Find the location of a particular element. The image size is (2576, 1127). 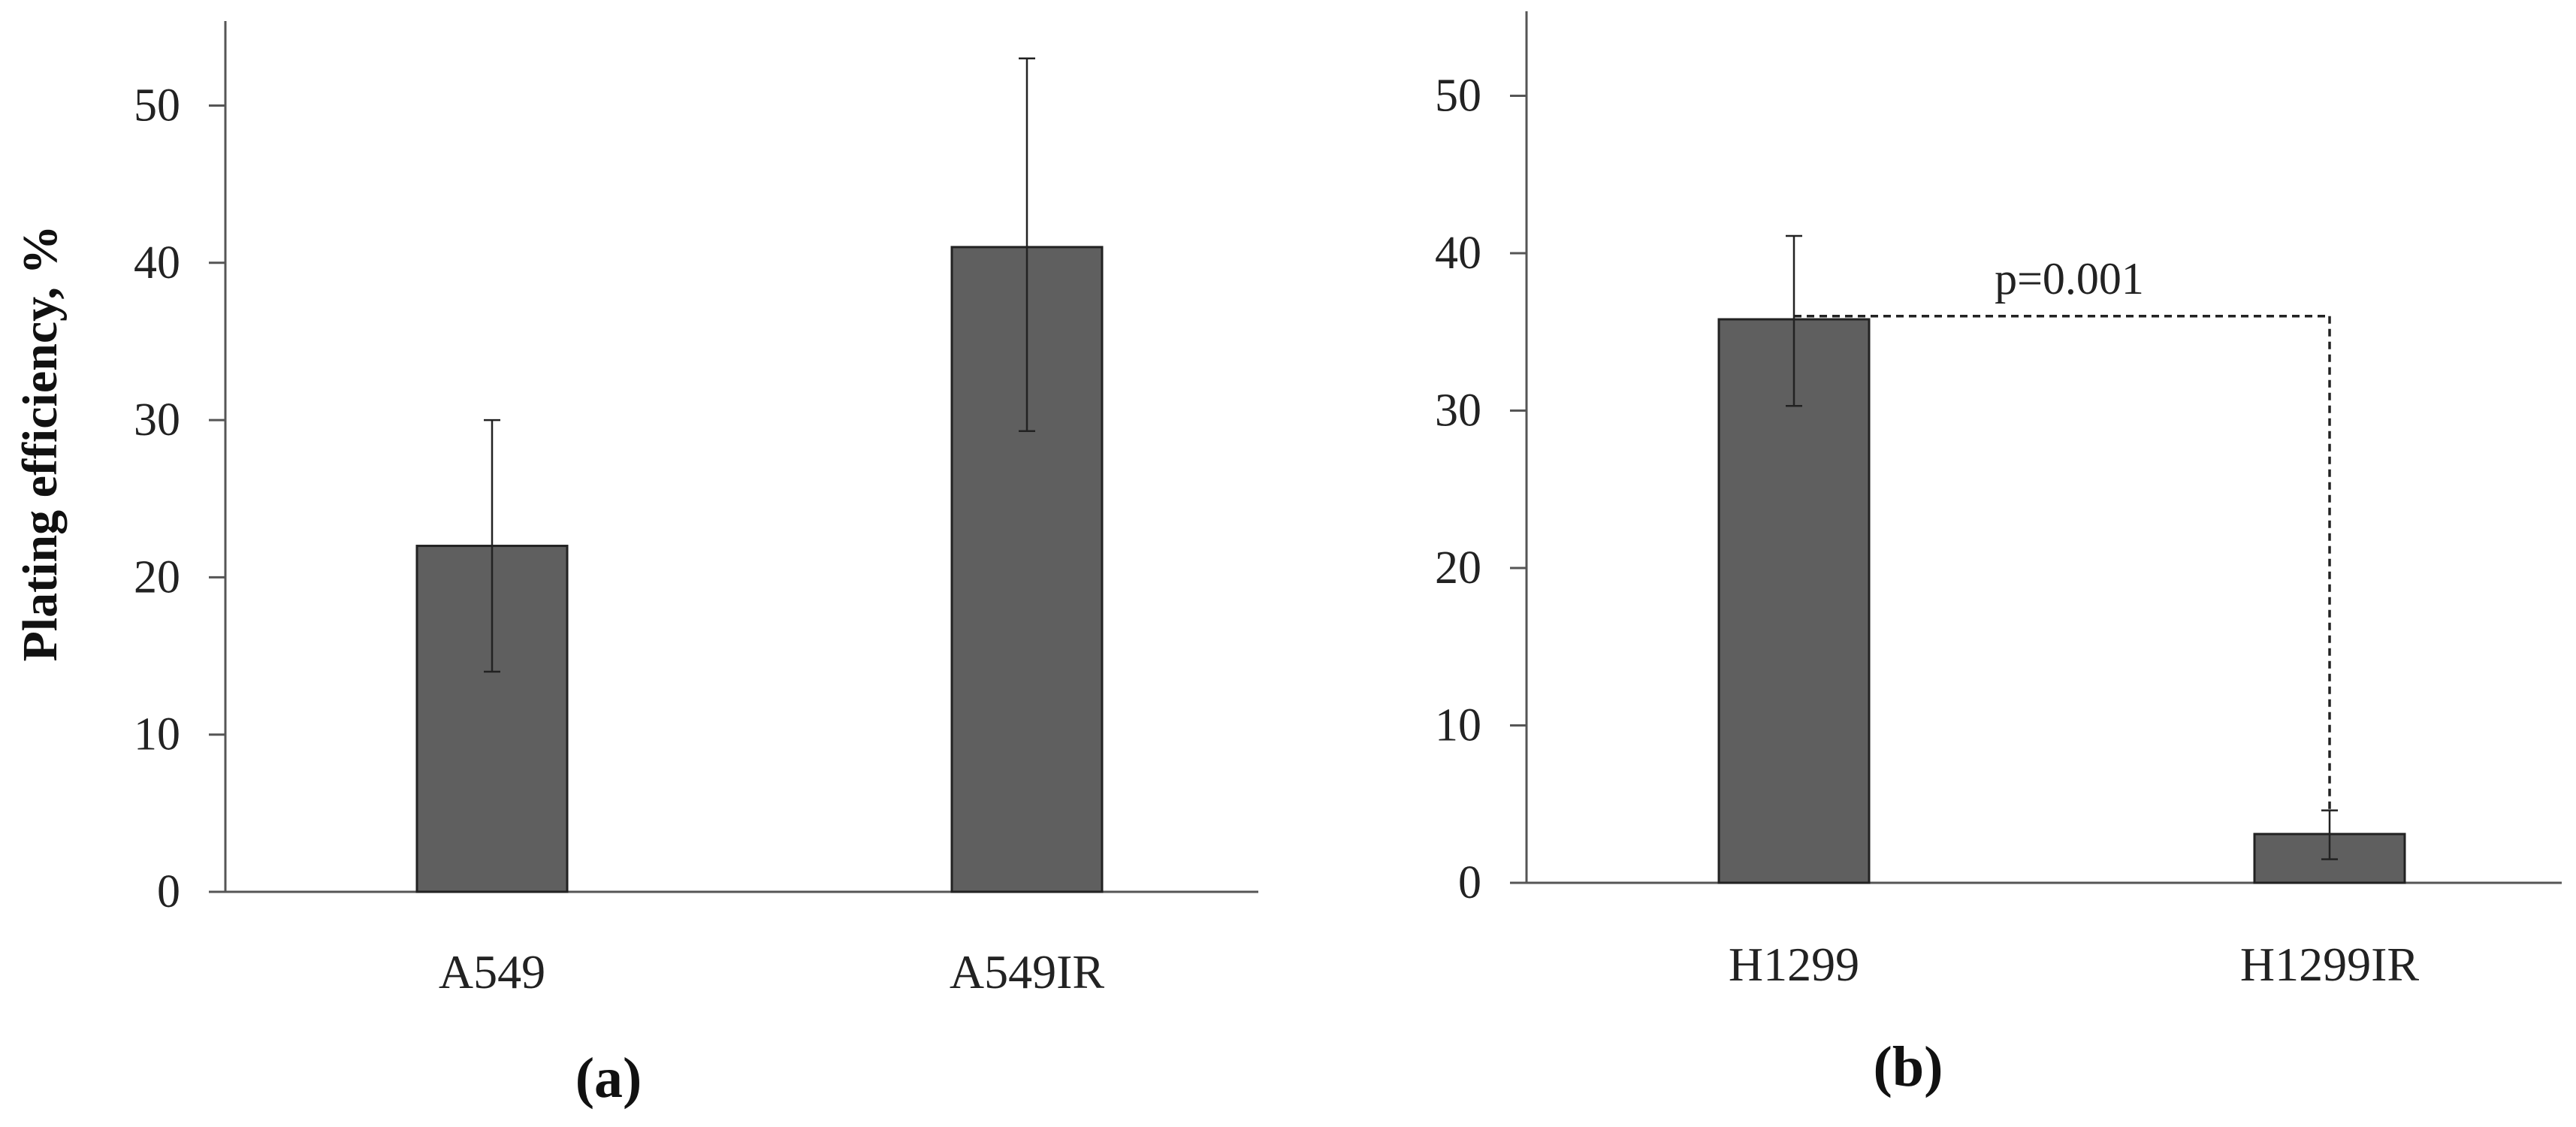

panel-label-a: (a) is located at coordinates (608, 1078).